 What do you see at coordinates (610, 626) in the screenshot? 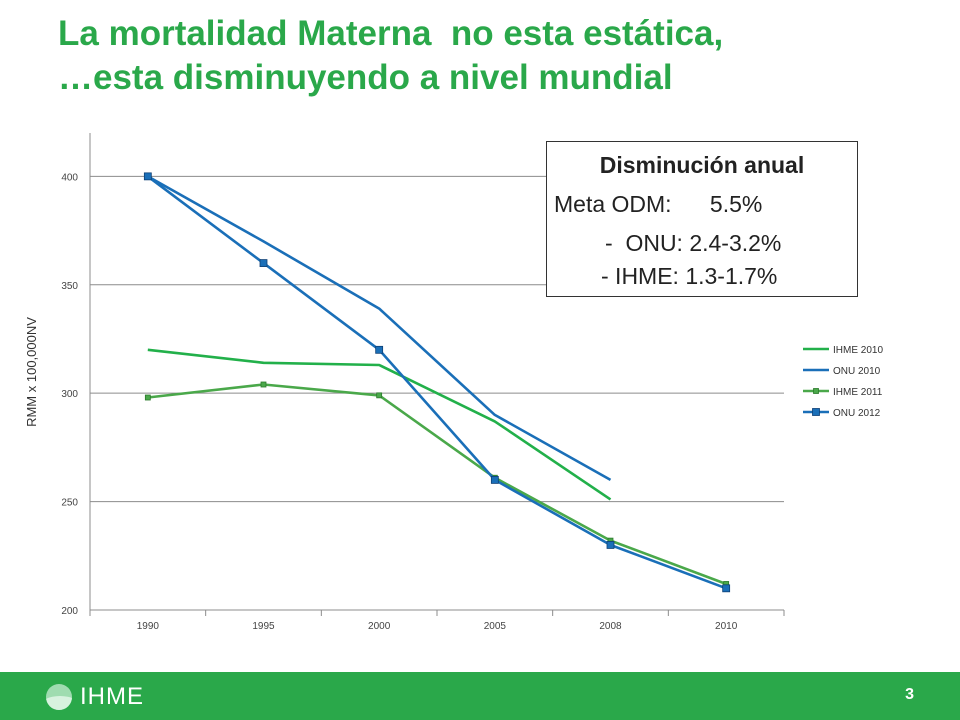
I see `x-tick-label: 2008` at bounding box center [610, 626].